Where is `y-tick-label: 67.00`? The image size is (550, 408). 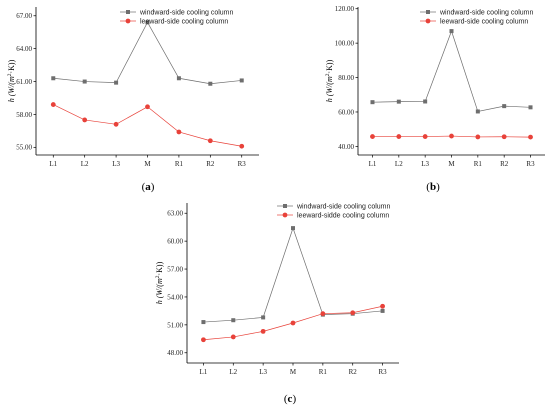 y-tick-label: 67.00 is located at coordinates (24, 16).